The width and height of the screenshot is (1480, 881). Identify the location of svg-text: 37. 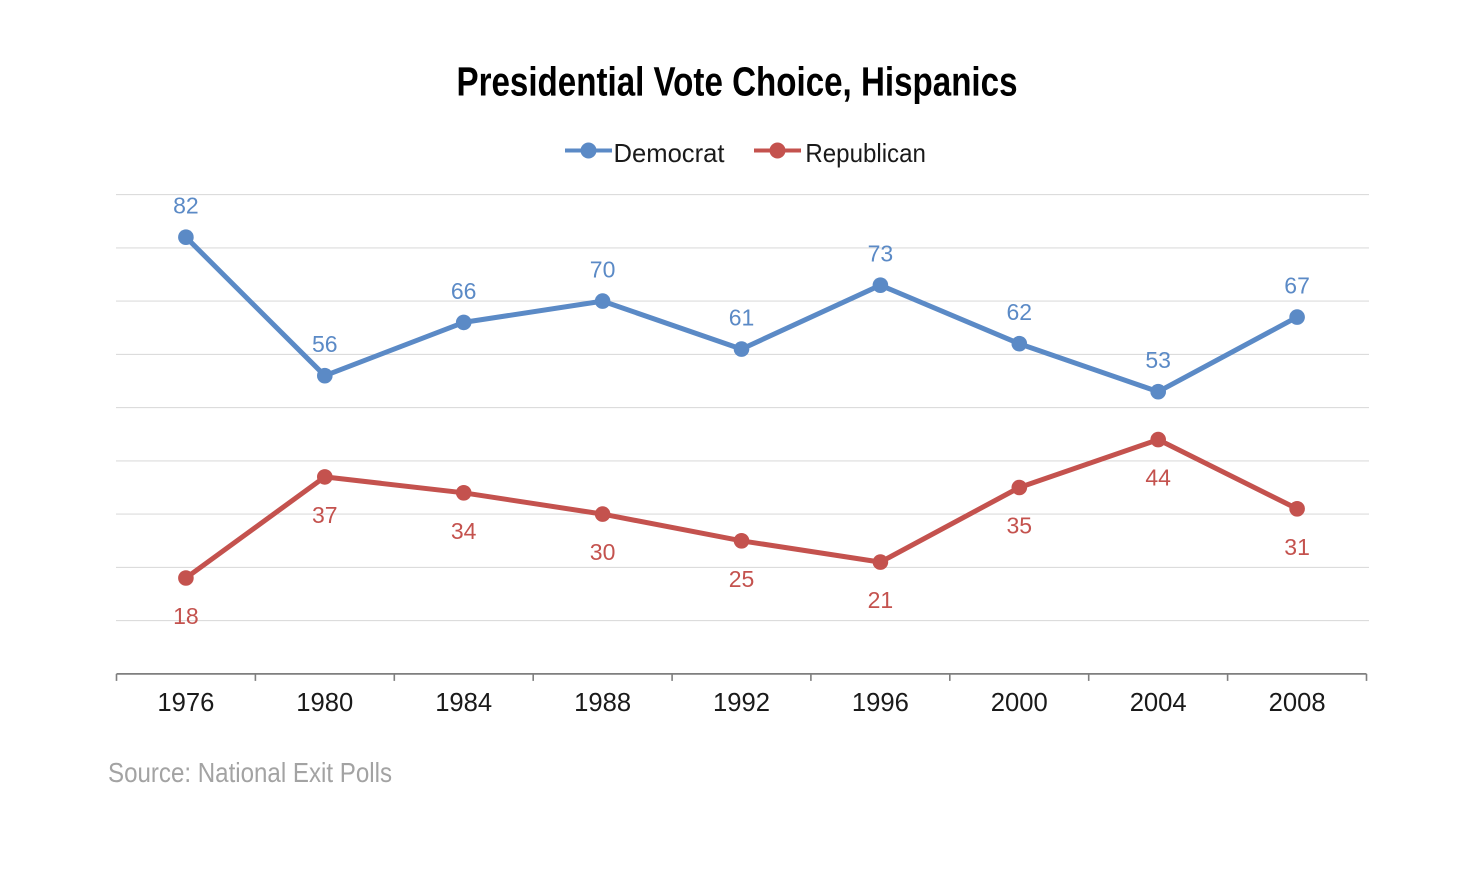
(325, 515).